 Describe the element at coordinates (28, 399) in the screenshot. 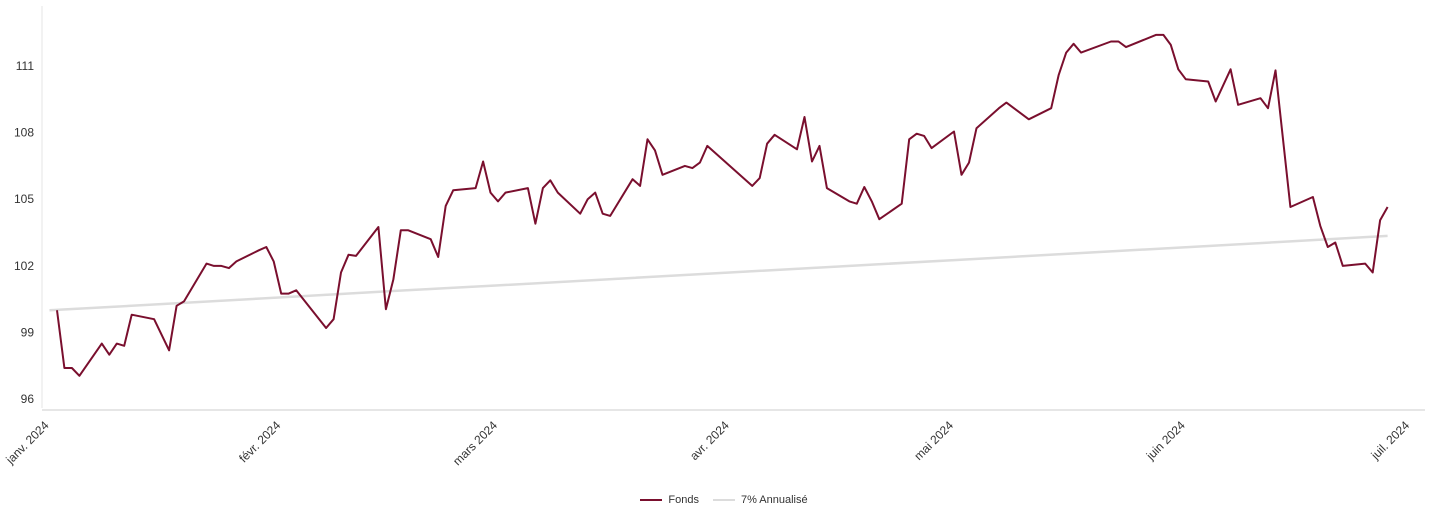

I see `y-tick-label: 96` at that location.